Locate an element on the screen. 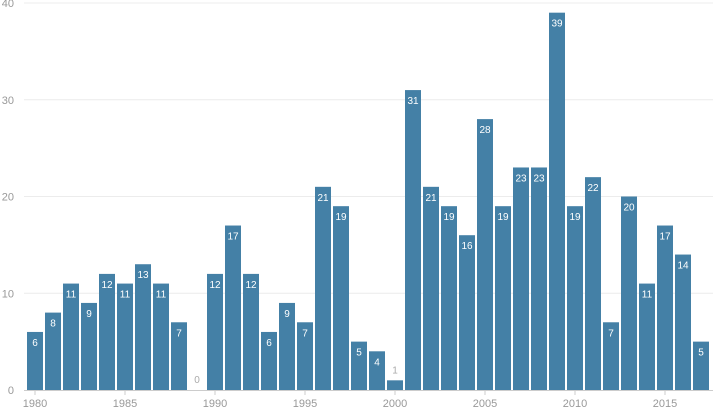 Image resolution: width=716 pixels, height=408 pixels. value-label-1985: 11 is located at coordinates (125, 295).